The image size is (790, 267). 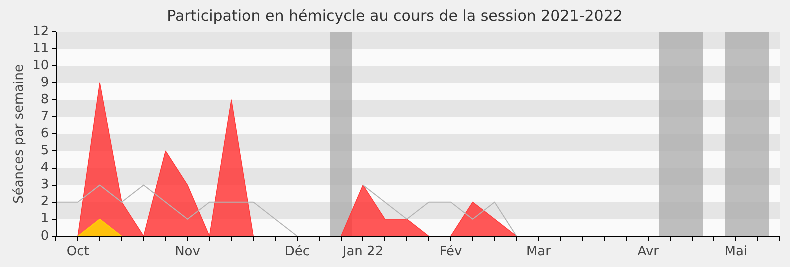 What do you see at coordinates (41, 66) in the screenshot?
I see `y-tick-label: 10` at bounding box center [41, 66].